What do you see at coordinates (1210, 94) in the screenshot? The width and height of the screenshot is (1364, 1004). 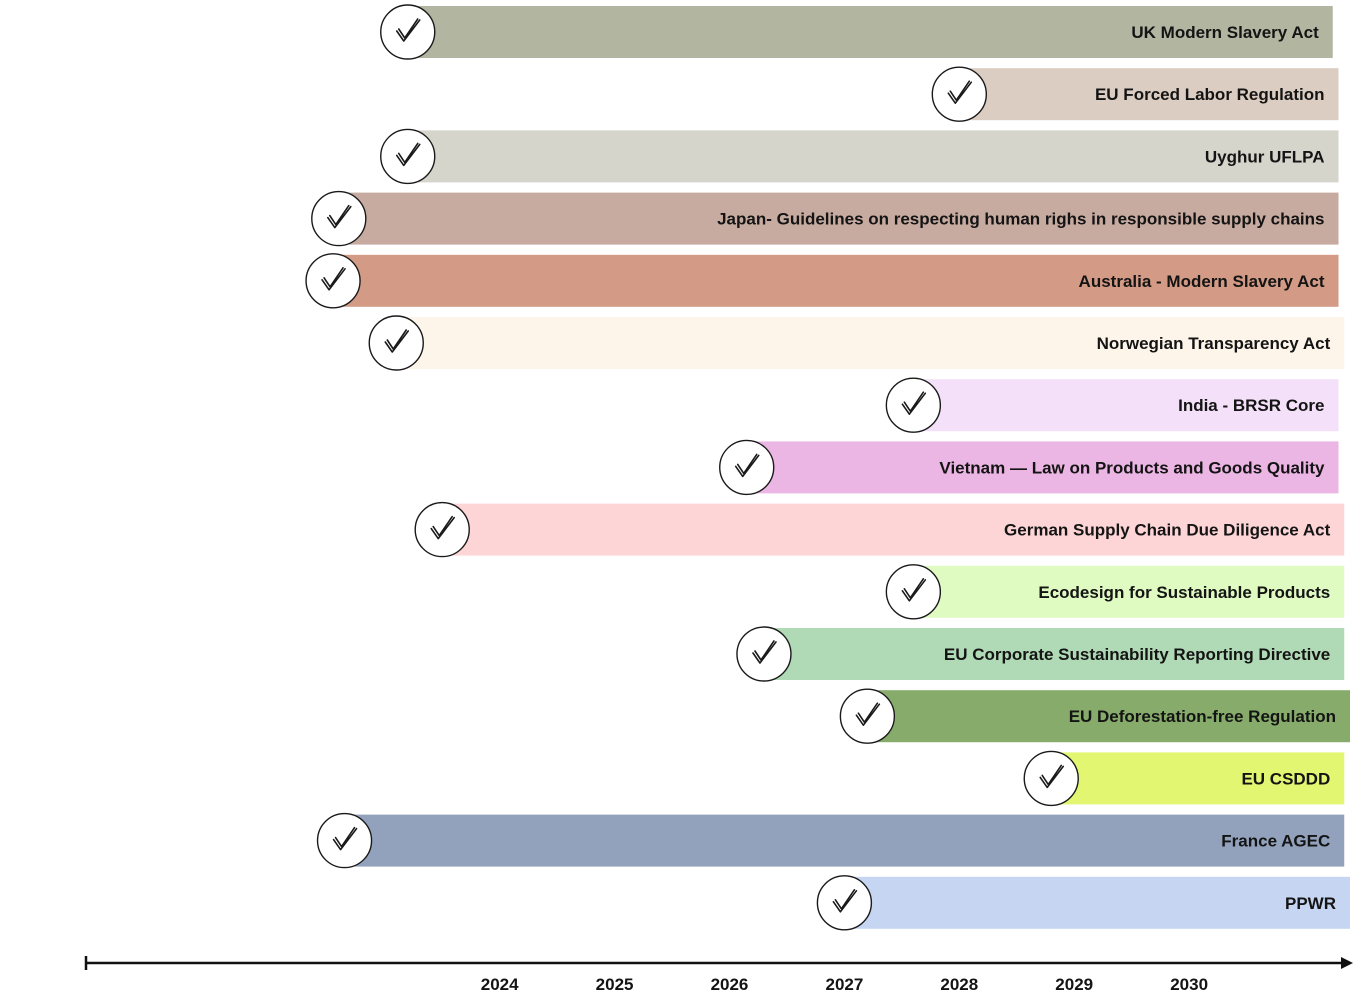 I see `bar-label: EU Forced Labor Regulation` at bounding box center [1210, 94].